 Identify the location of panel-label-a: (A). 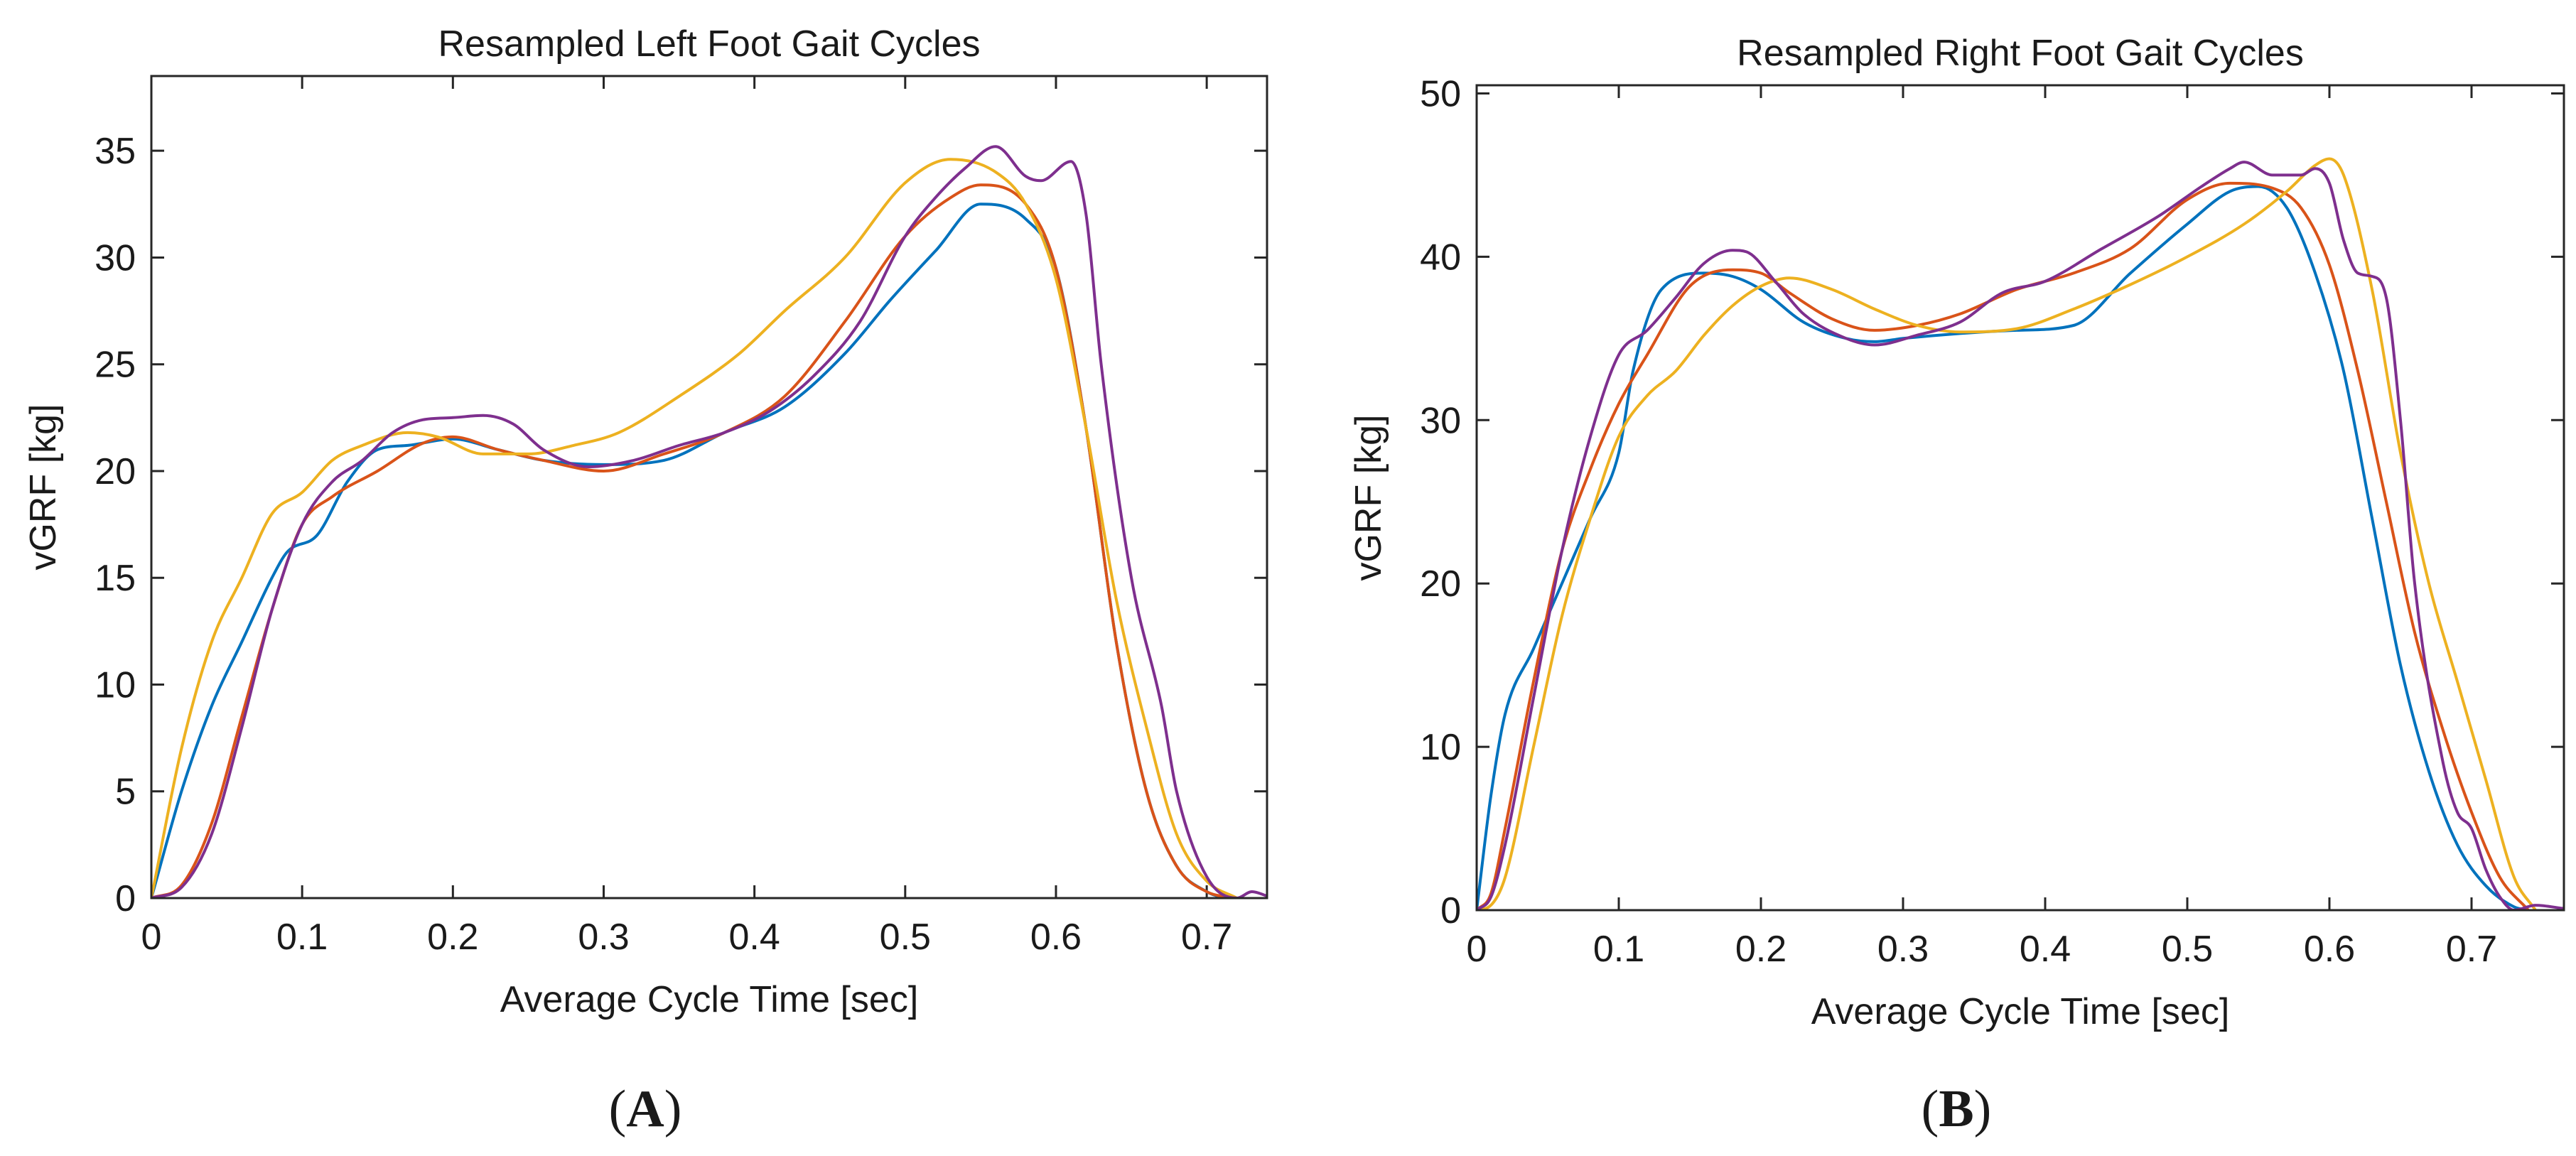
(646, 1109).